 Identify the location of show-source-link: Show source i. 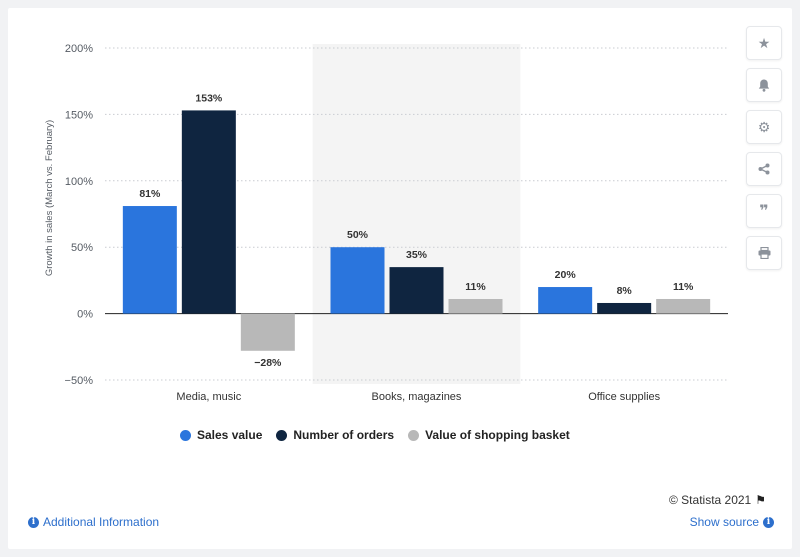
(732, 522).